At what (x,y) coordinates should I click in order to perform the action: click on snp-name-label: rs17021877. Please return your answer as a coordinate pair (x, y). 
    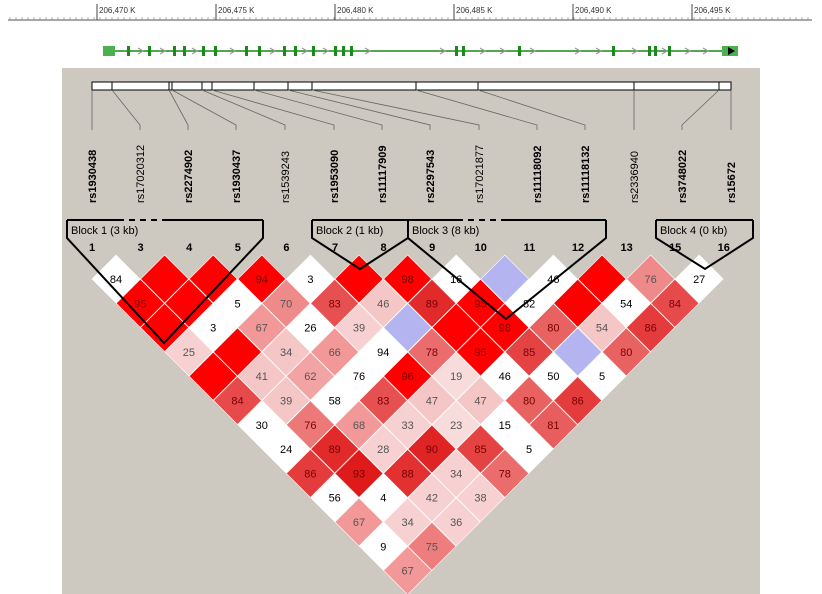
    Looking at the image, I should click on (480, 174).